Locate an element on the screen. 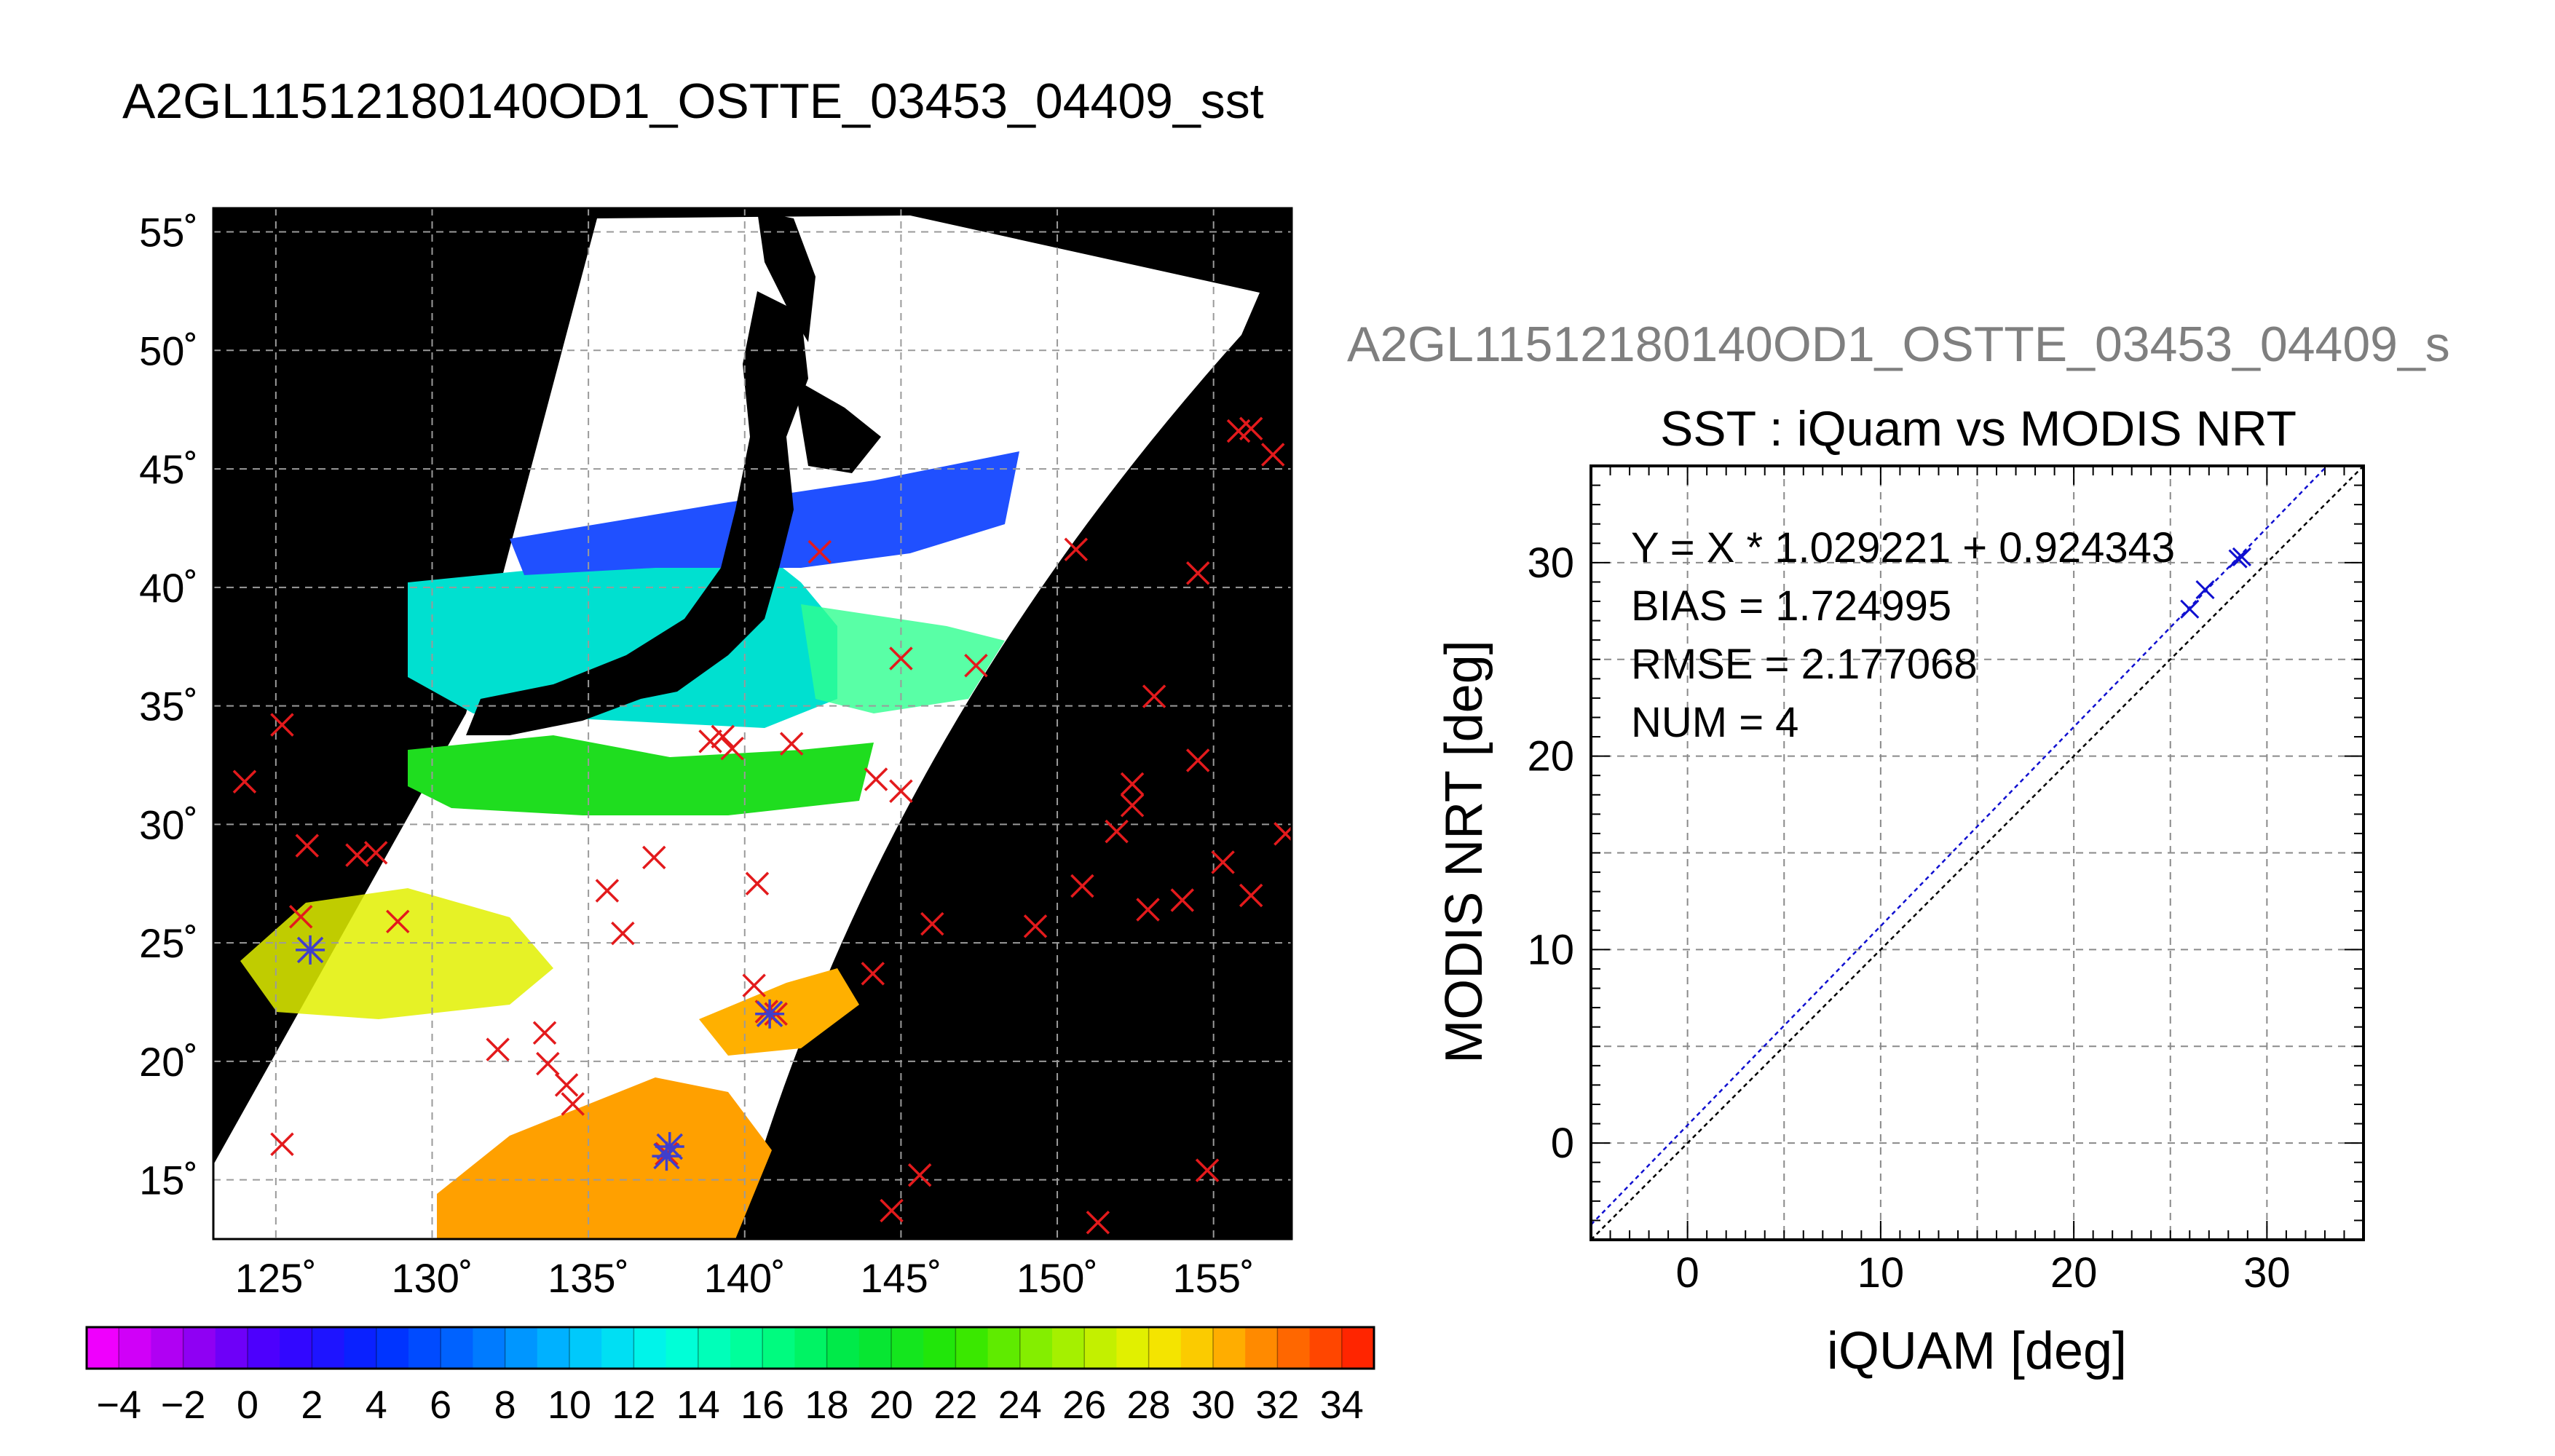 Image resolution: width=2555 pixels, height=1456 pixels. map-lat-ticklabel: 35˚ is located at coordinates (168, 706).